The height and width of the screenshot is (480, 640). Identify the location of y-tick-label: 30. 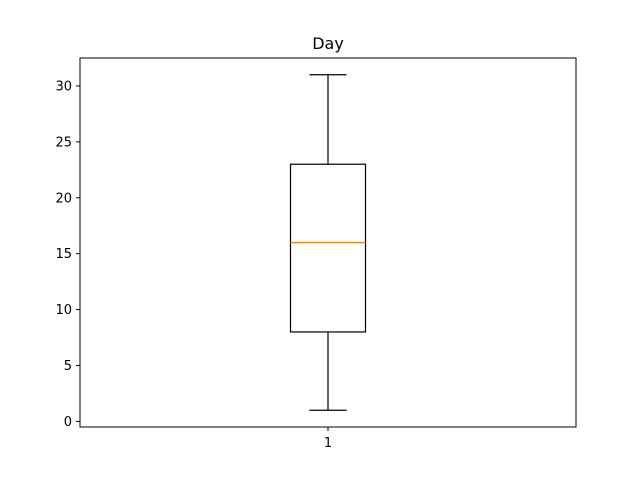
(63, 86).